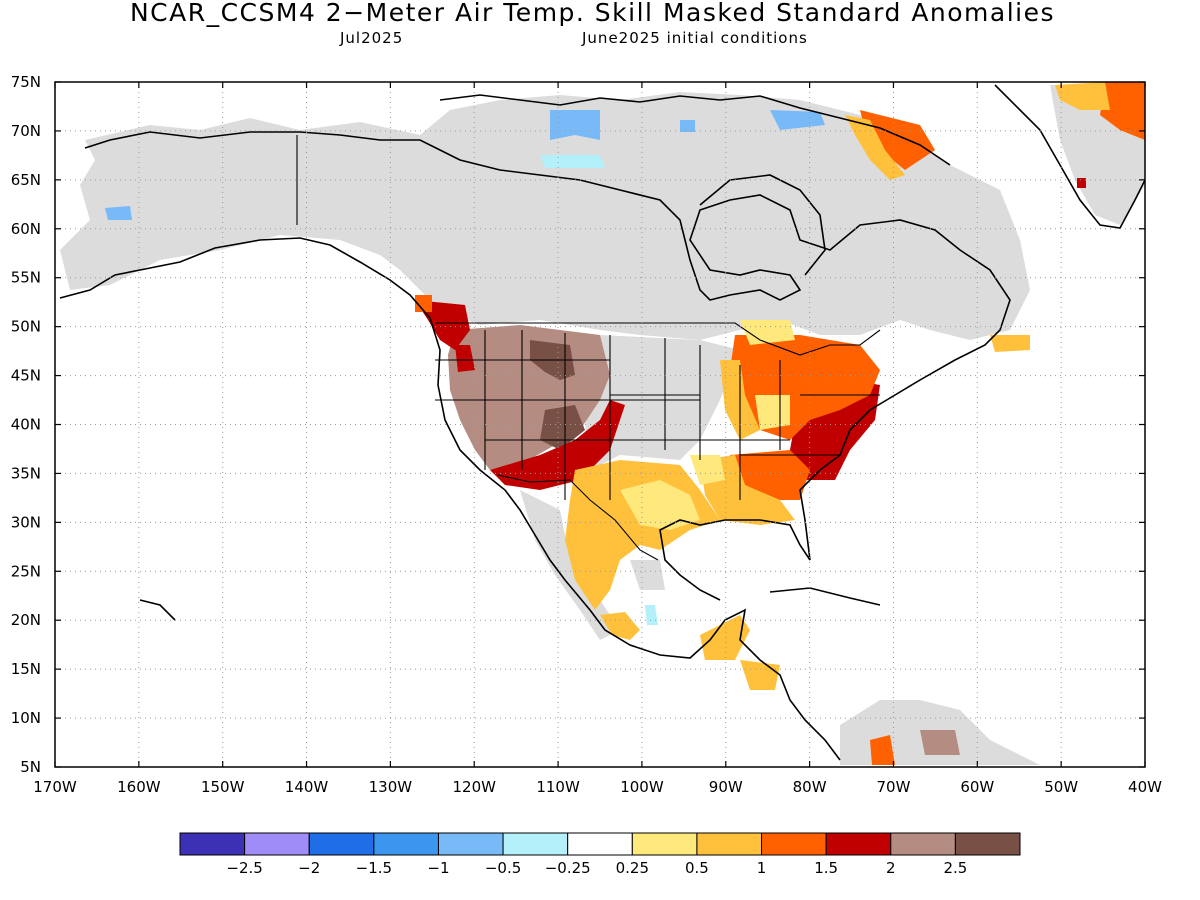 This screenshot has height=900, width=1200. What do you see at coordinates (651, 615) in the screenshot?
I see `anomaly-mexico-lblue` at bounding box center [651, 615].